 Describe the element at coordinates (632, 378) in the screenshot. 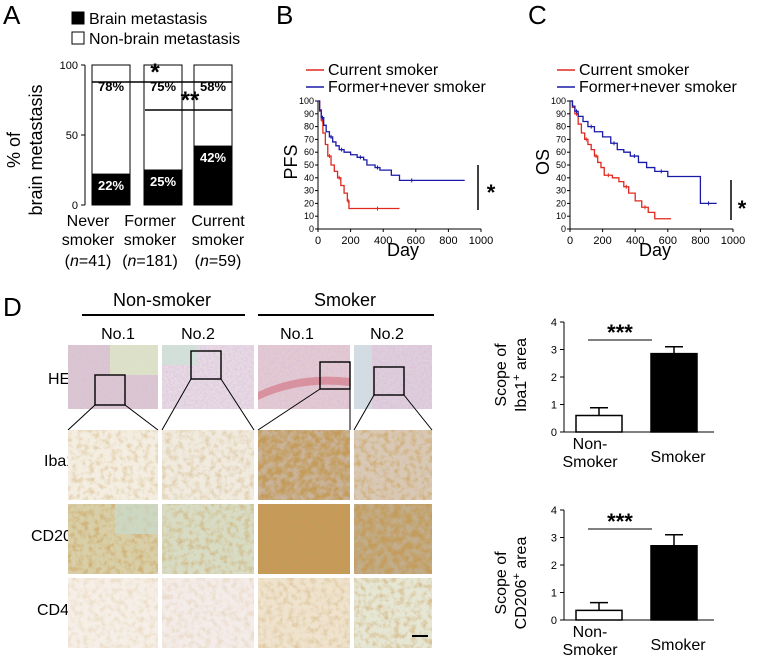

I see `iba1-bars: 0 1 2 3 4` at that location.